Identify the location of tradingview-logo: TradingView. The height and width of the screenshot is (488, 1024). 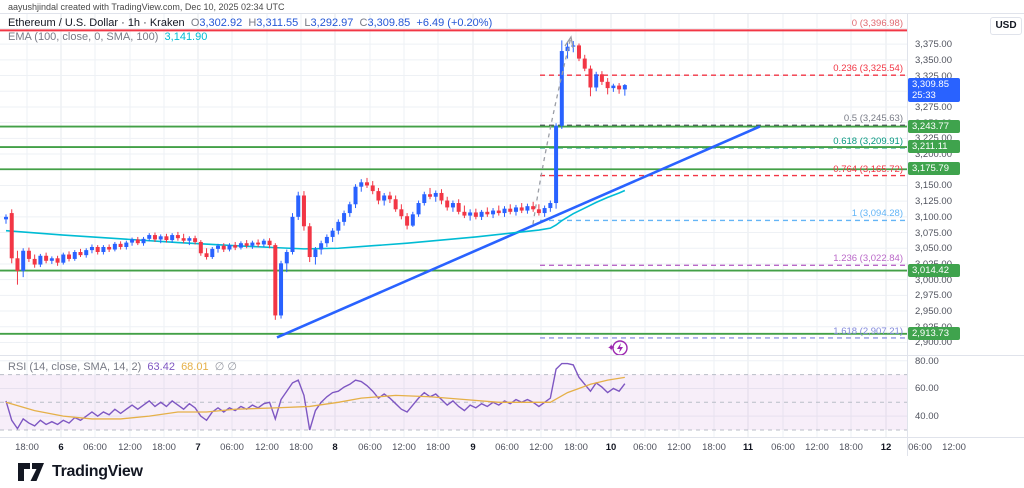
(80, 472).